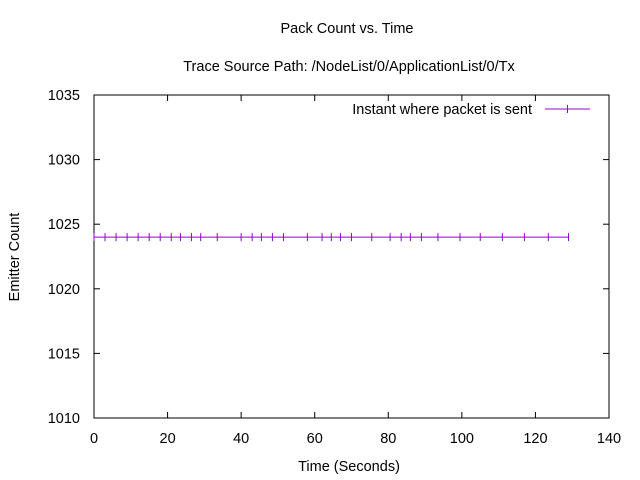 The height and width of the screenshot is (480, 640). What do you see at coordinates (168, 439) in the screenshot?
I see `x-tick-label: 20` at bounding box center [168, 439].